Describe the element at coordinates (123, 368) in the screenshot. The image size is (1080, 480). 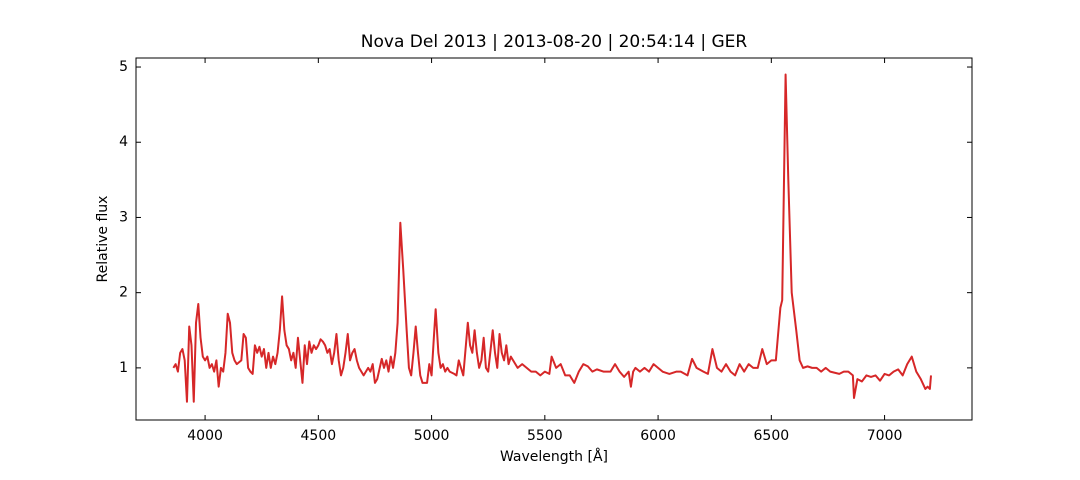
I see `y-tick-label: 1` at that location.